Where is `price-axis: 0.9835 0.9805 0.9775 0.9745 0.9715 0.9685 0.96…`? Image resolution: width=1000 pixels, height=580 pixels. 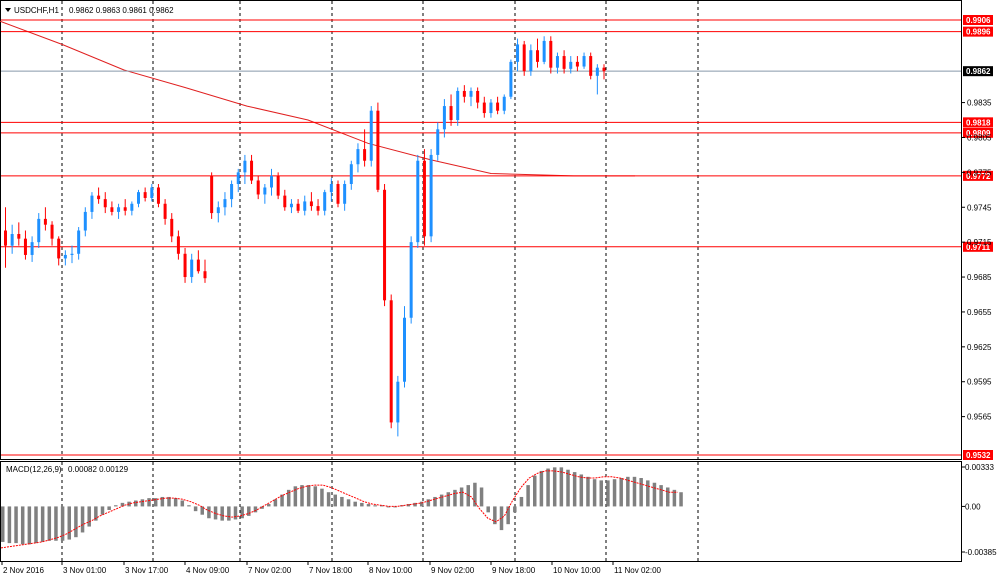
price-axis: 0.9835 0.9805 0.9775 0.9745 0.9715 0.9685 0.96… is located at coordinates (976, 260).